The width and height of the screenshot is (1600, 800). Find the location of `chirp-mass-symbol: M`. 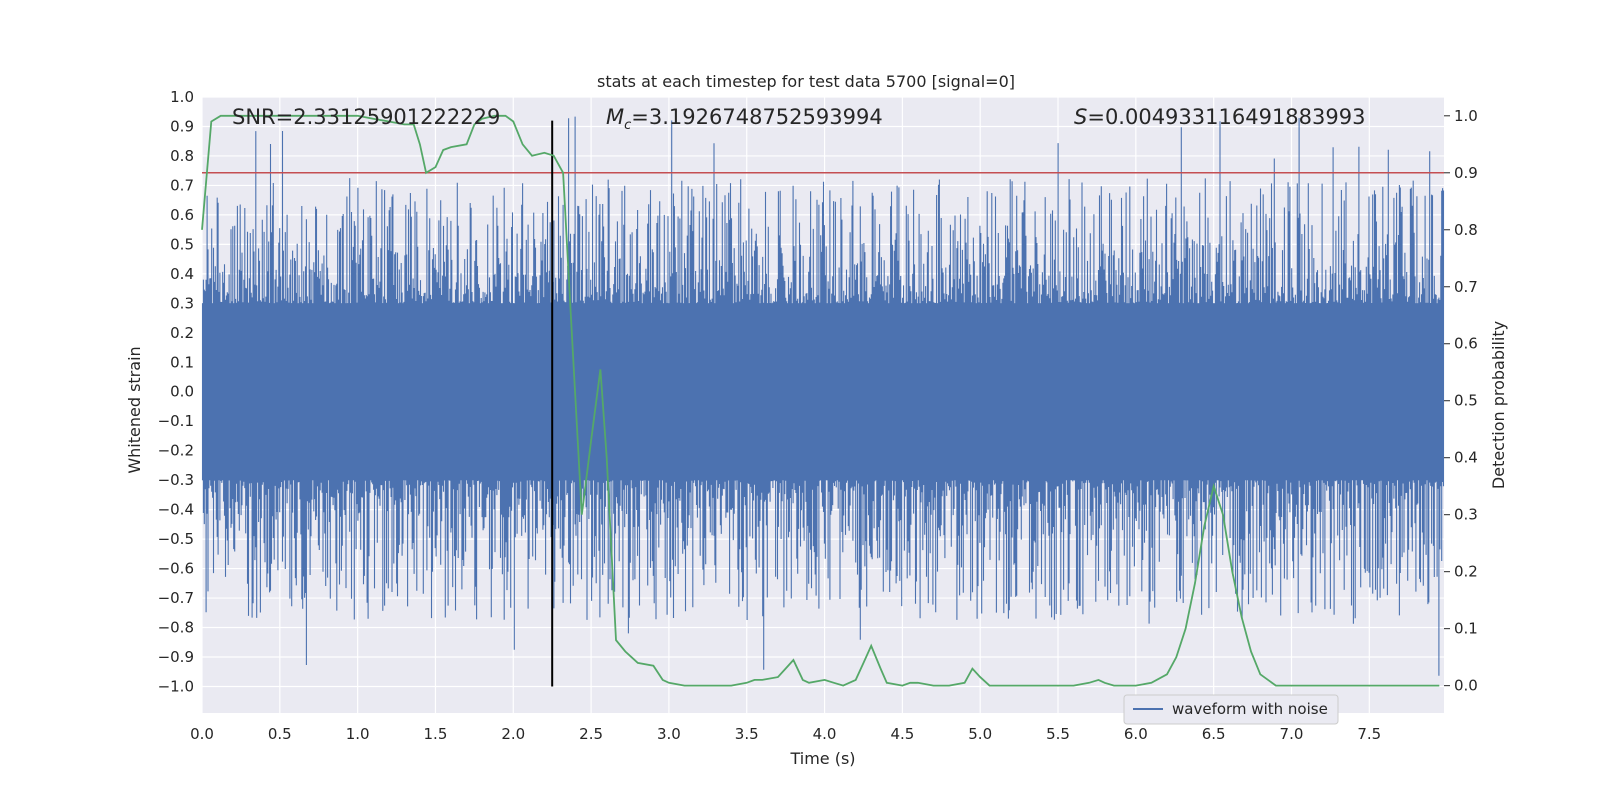

chirp-mass-symbol: M is located at coordinates (615, 117).